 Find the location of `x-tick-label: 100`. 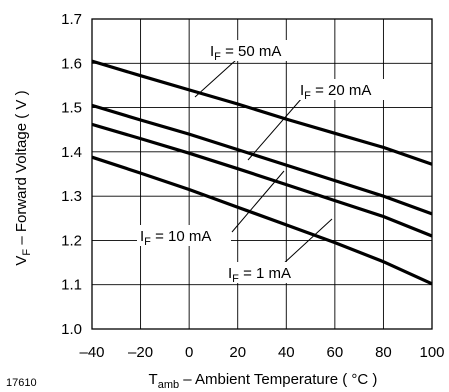

x-tick-label: 100 is located at coordinates (431, 352).